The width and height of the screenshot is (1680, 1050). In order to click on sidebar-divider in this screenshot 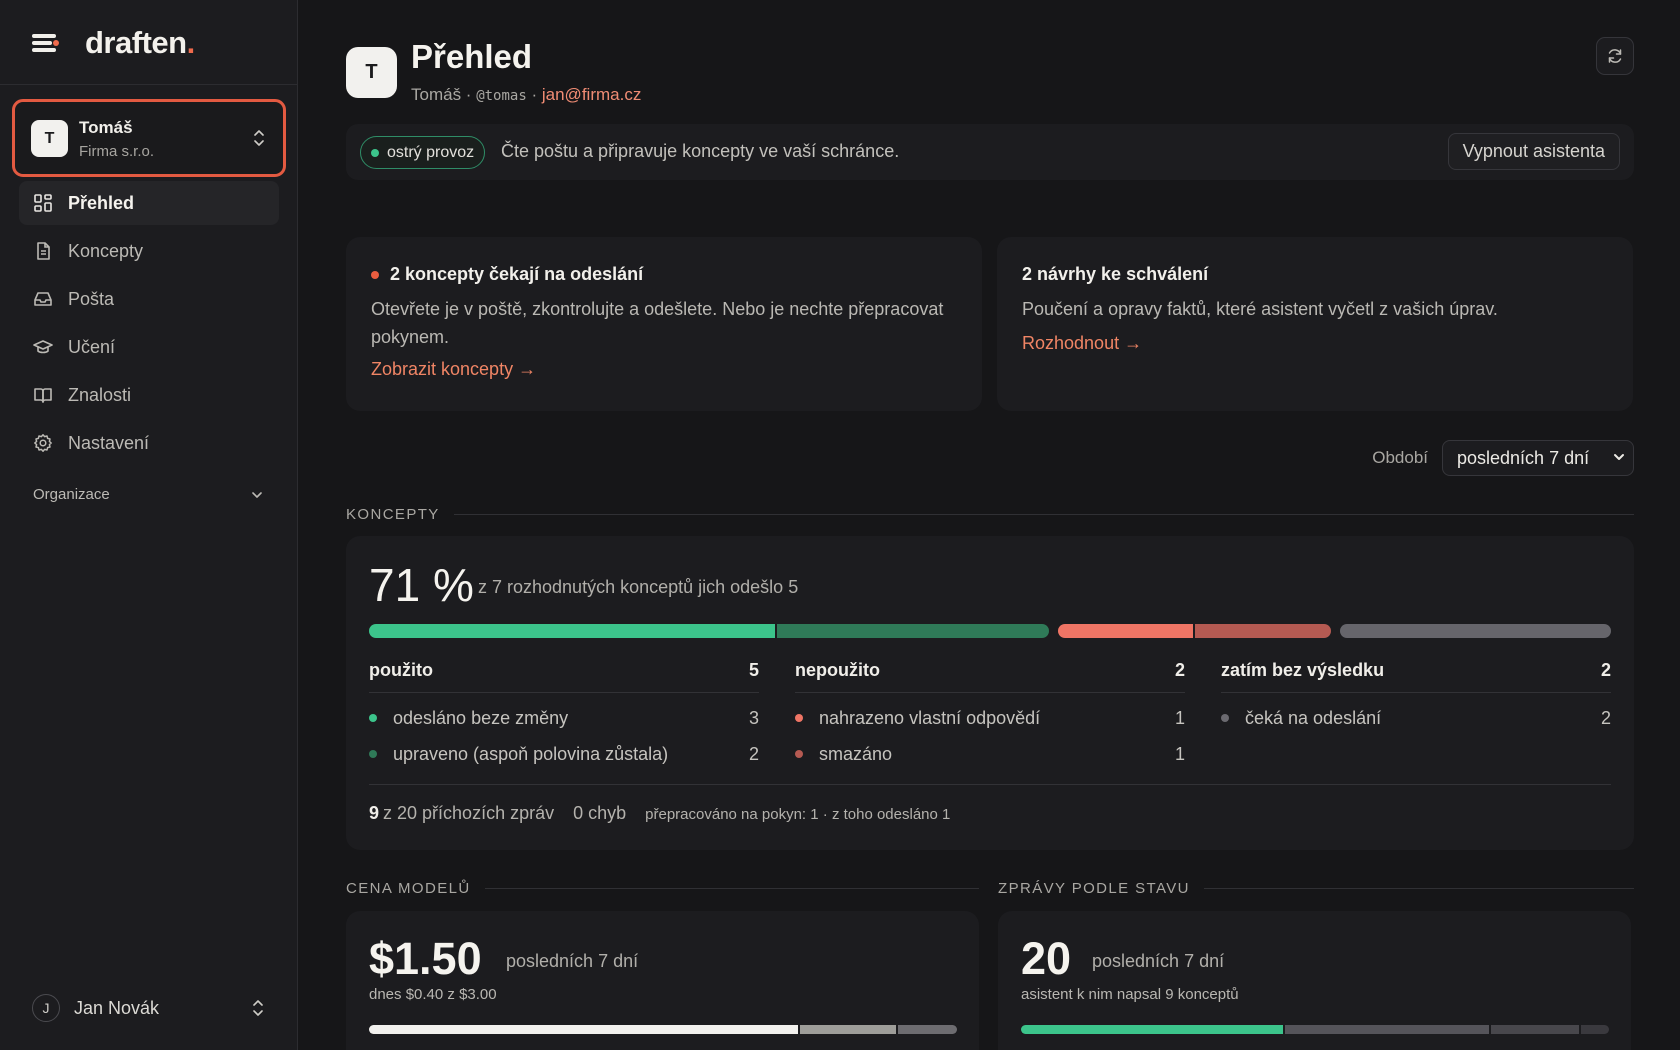, I will do `click(149, 84)`.